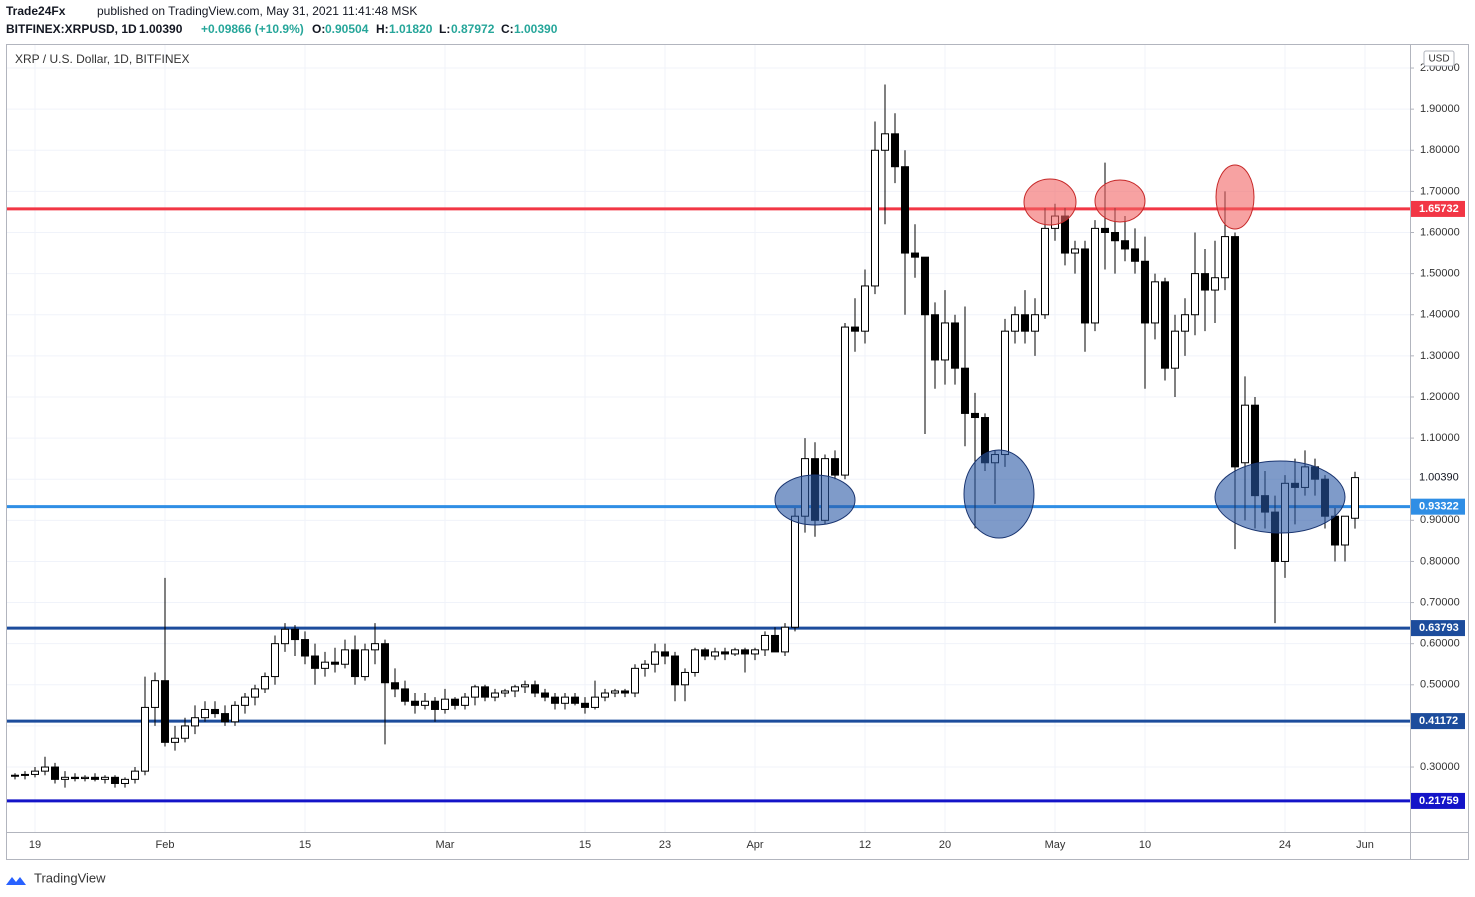 Image resolution: width=1475 pixels, height=897 pixels. I want to click on x-tick-label: Jun, so click(1365, 845).